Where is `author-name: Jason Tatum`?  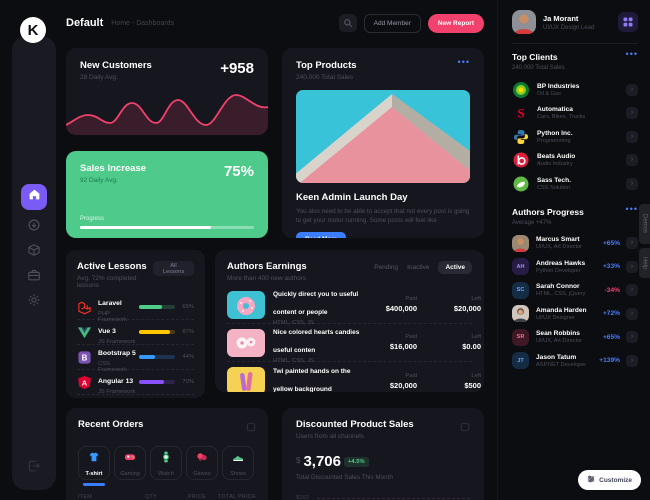
author-name: Jason Tatum is located at coordinates (556, 357).